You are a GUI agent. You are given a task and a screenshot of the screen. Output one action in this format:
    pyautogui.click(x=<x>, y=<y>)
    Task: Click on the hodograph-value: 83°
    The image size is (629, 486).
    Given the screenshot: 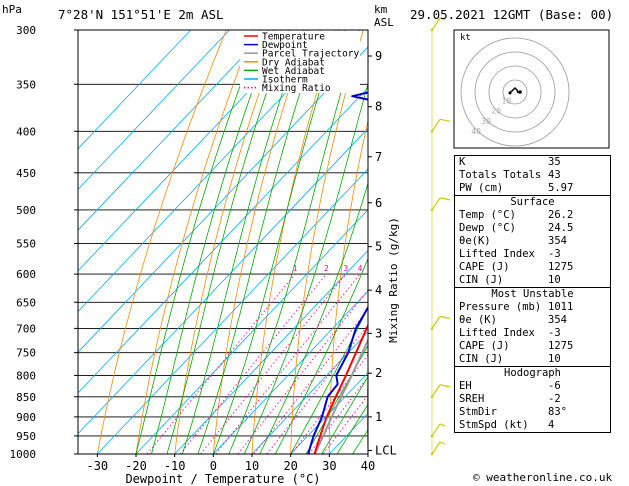 What is the action you would take?
    pyautogui.click(x=557, y=412)
    